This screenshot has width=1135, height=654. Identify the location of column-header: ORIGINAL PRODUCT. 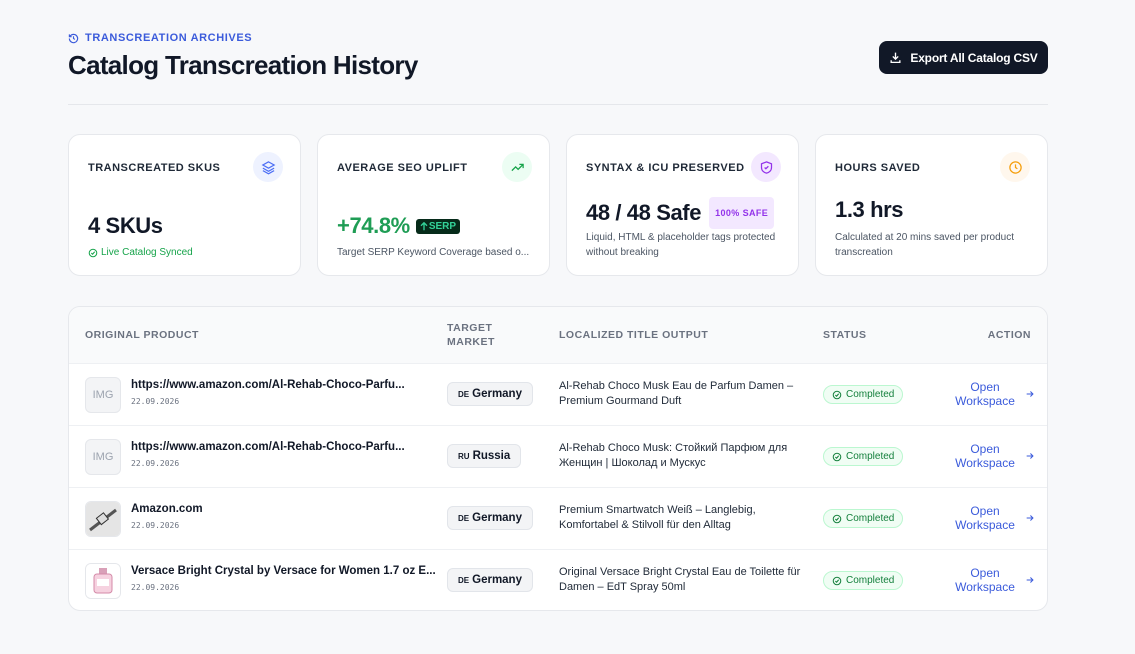
(142, 335).